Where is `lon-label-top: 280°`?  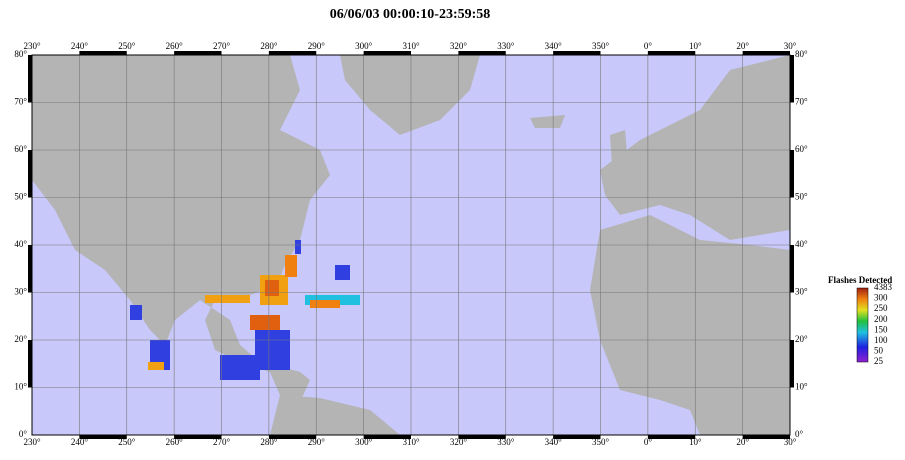 lon-label-top: 280° is located at coordinates (269, 46).